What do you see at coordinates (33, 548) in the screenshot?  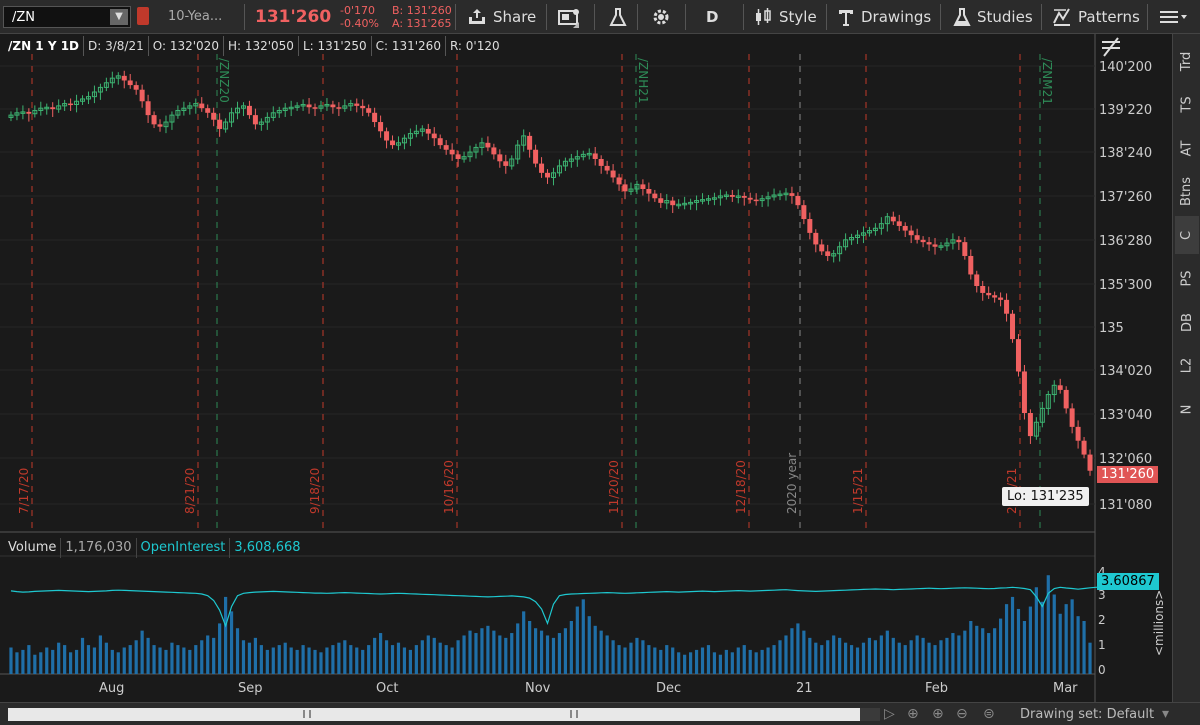 I see `volume-label: Volume` at bounding box center [33, 548].